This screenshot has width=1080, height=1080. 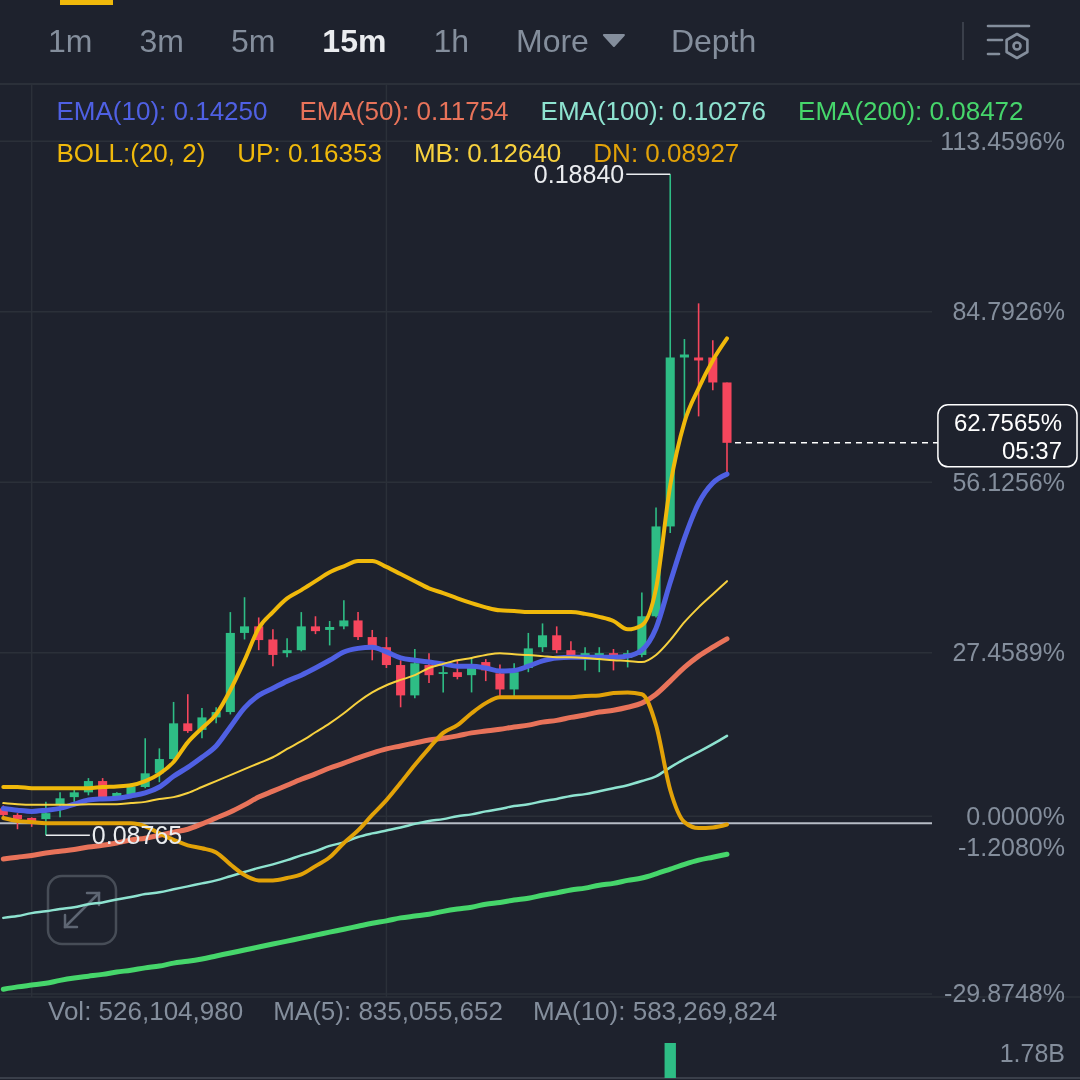 What do you see at coordinates (713, 41) in the screenshot?
I see `text: Depth` at bounding box center [713, 41].